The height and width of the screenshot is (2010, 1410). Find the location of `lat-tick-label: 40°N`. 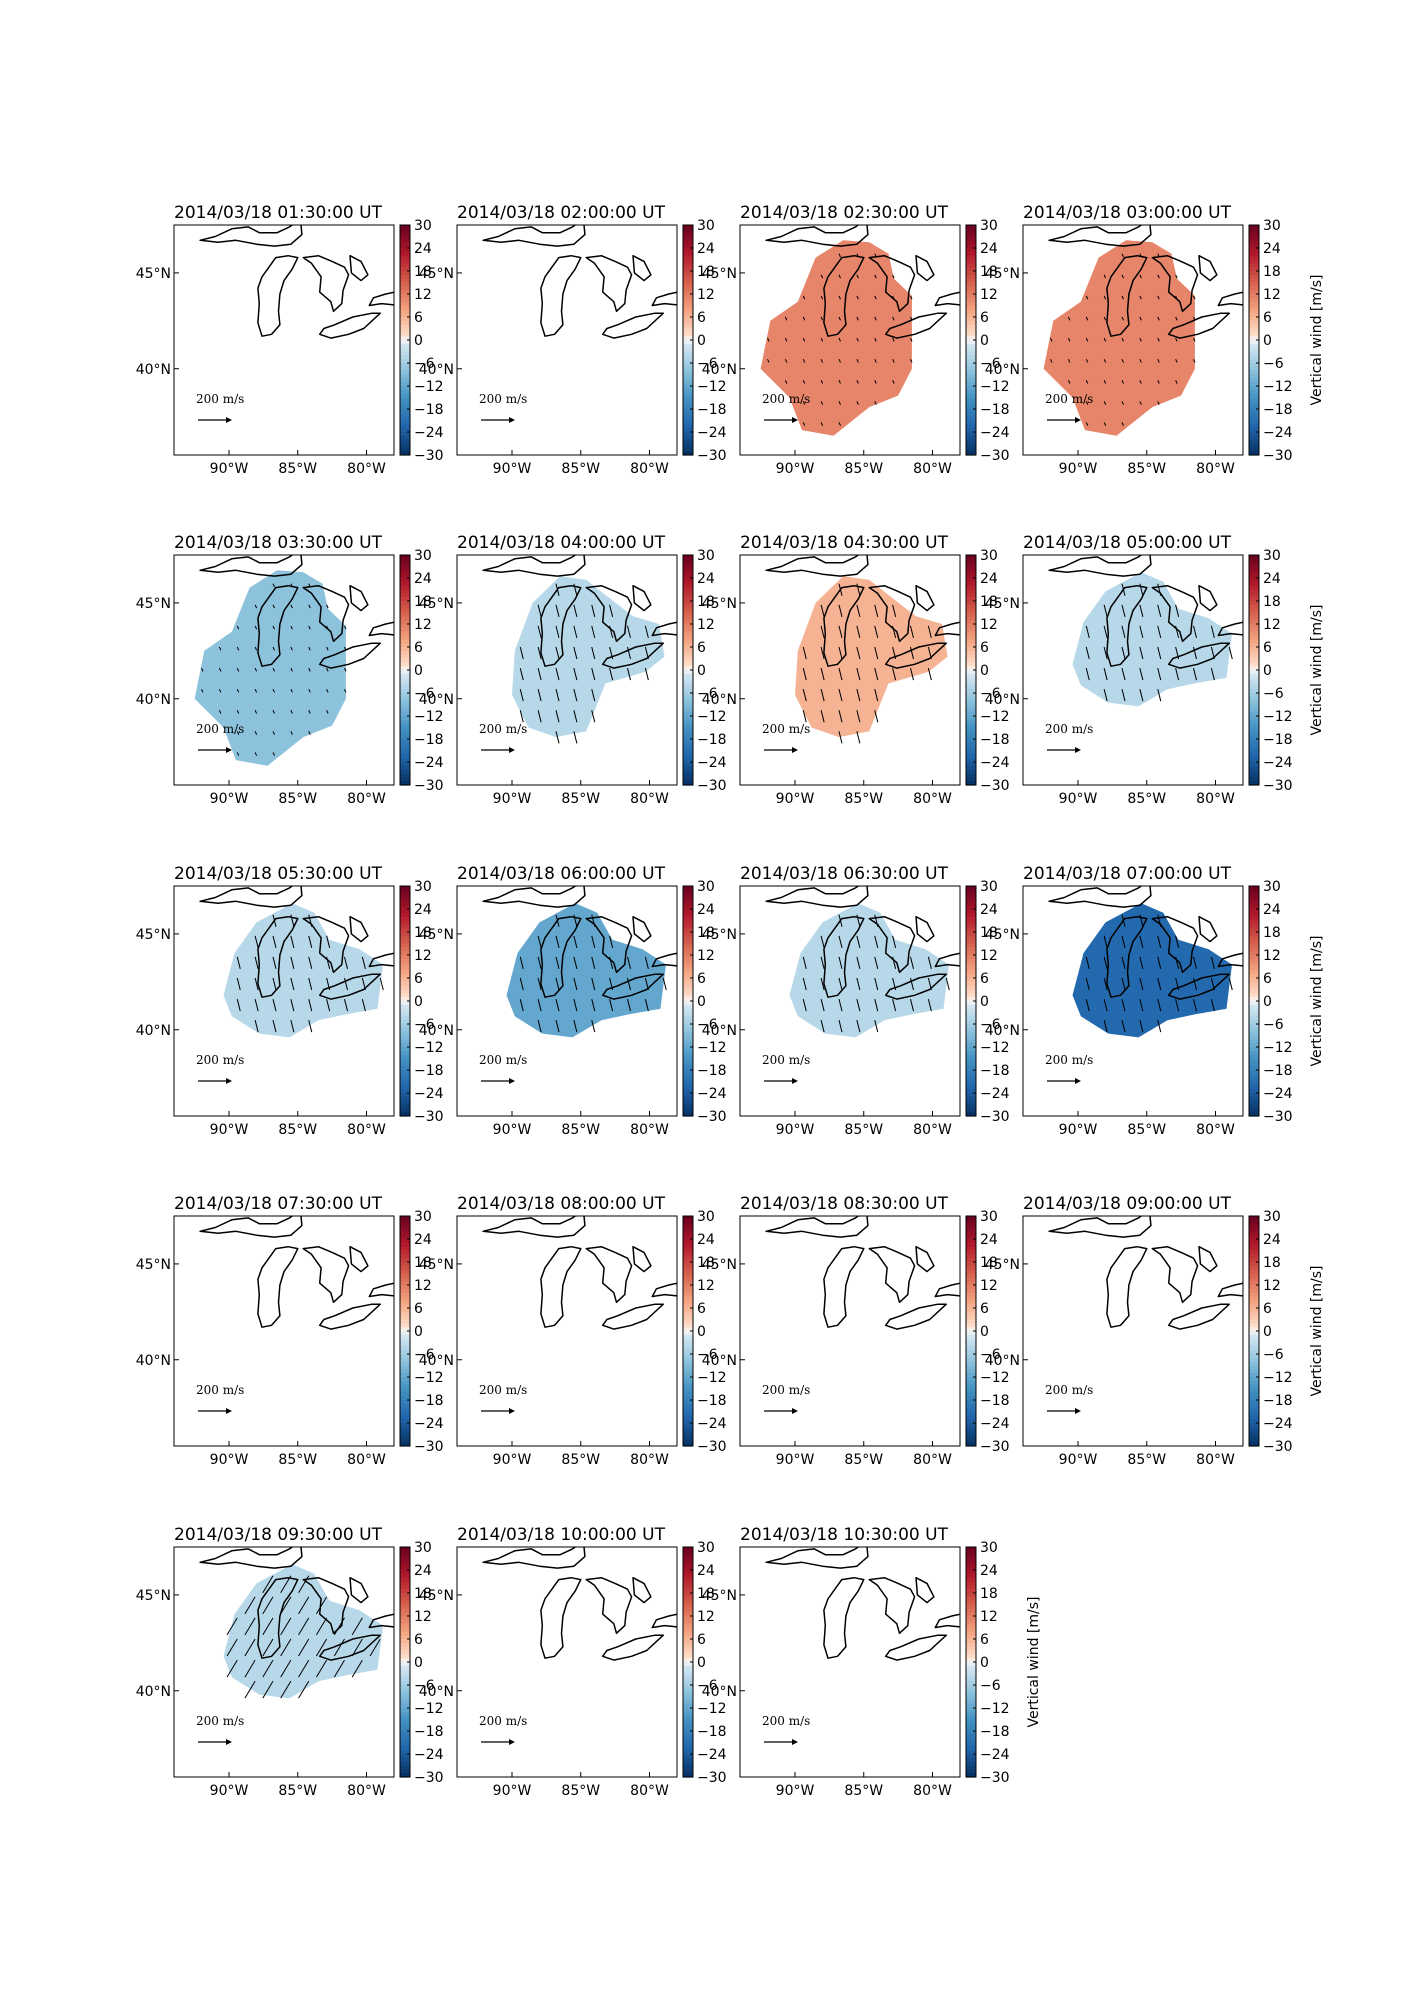

lat-tick-label: 40°N is located at coordinates (436, 700).